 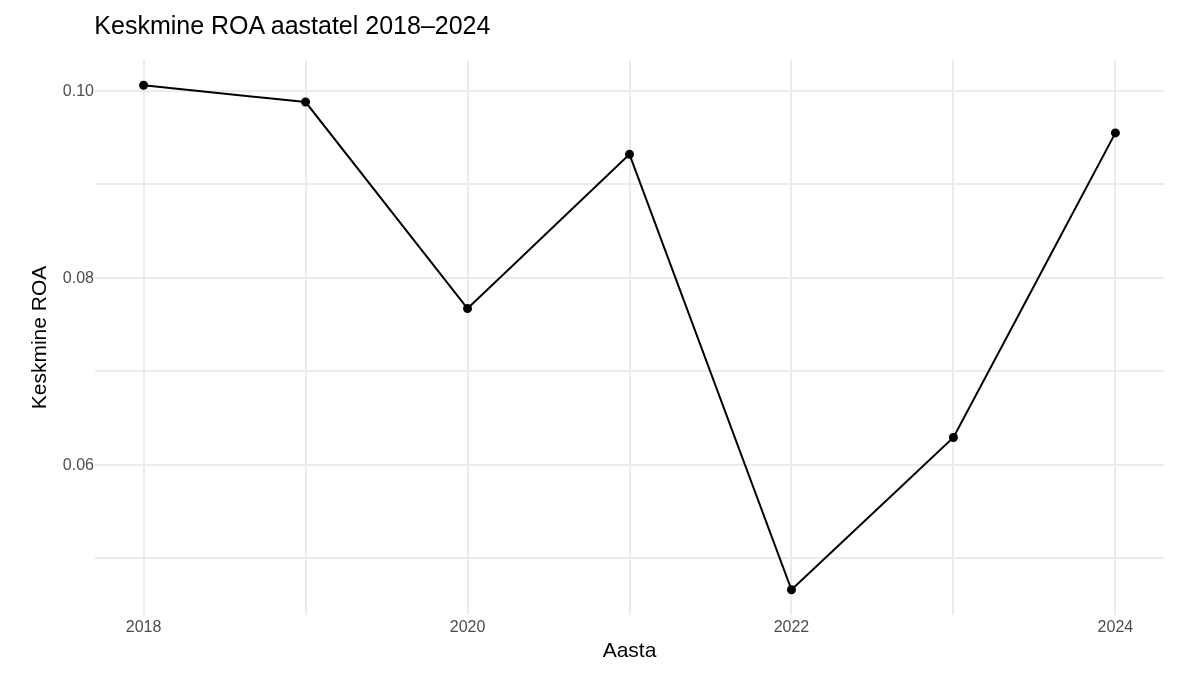 I want to click on x-axis-title: Aasta, so click(x=629, y=650).